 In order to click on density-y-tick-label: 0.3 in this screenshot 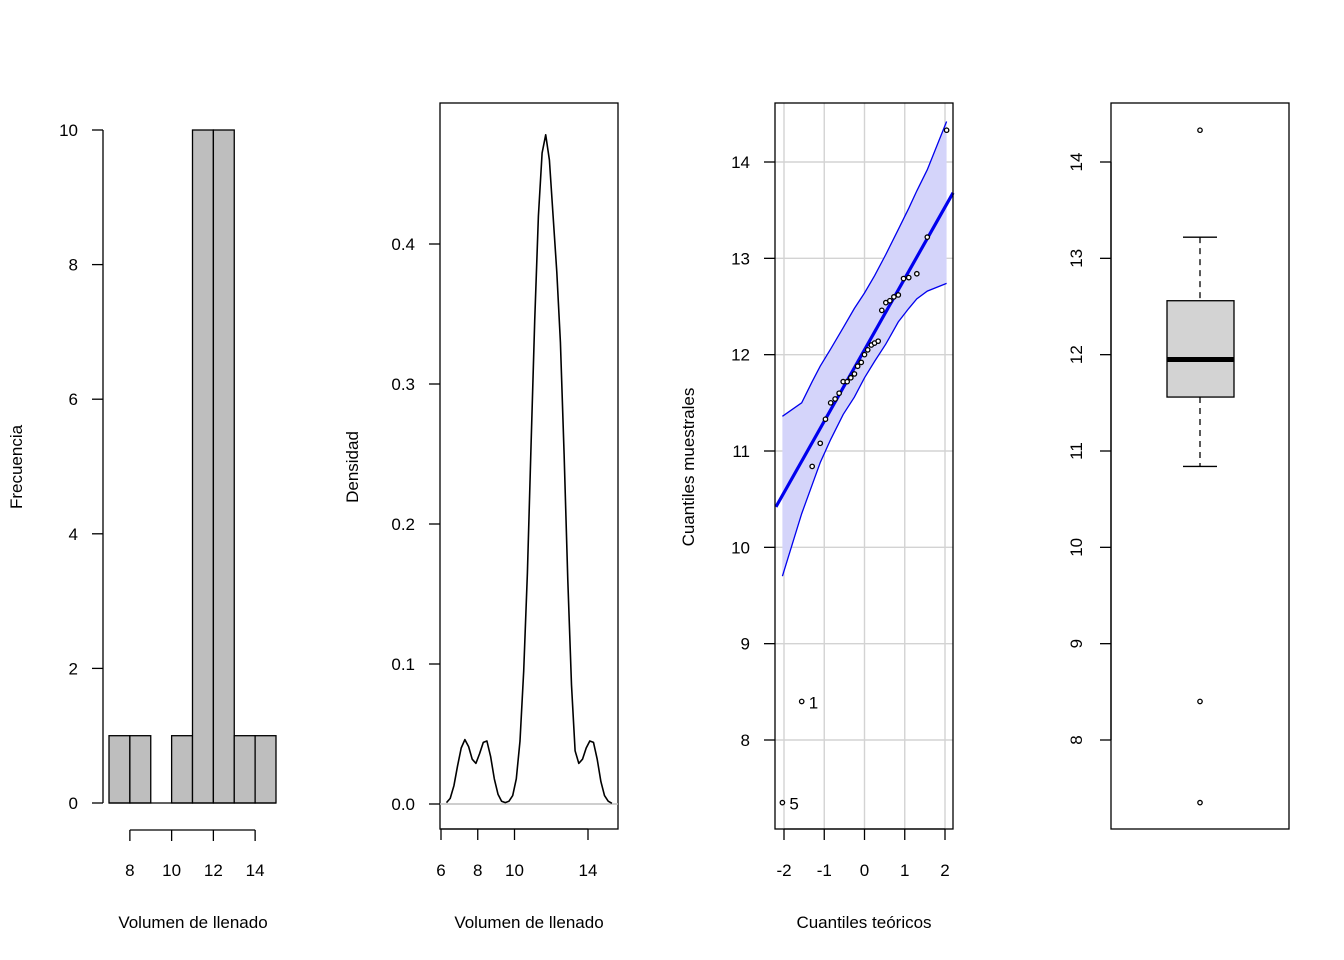, I will do `click(403, 384)`.